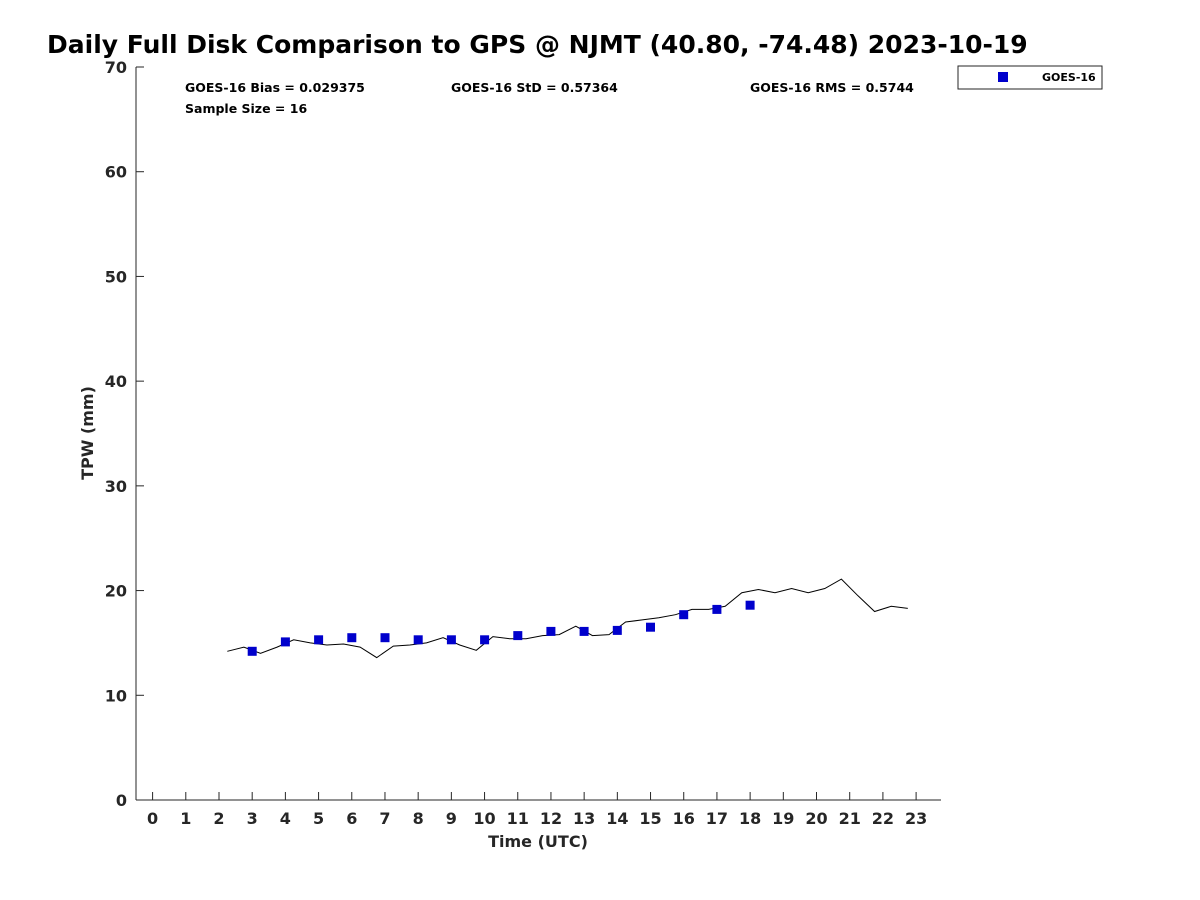 This screenshot has height=900, width=1200. What do you see at coordinates (116, 486) in the screenshot?
I see `y-tick-label: 30` at bounding box center [116, 486].